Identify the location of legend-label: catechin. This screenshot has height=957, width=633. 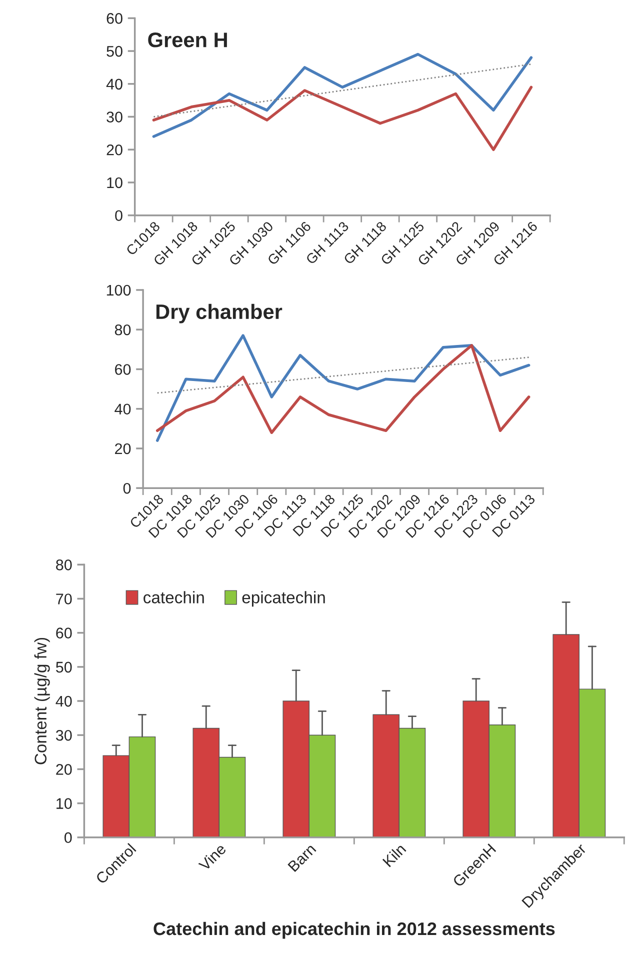
(174, 597).